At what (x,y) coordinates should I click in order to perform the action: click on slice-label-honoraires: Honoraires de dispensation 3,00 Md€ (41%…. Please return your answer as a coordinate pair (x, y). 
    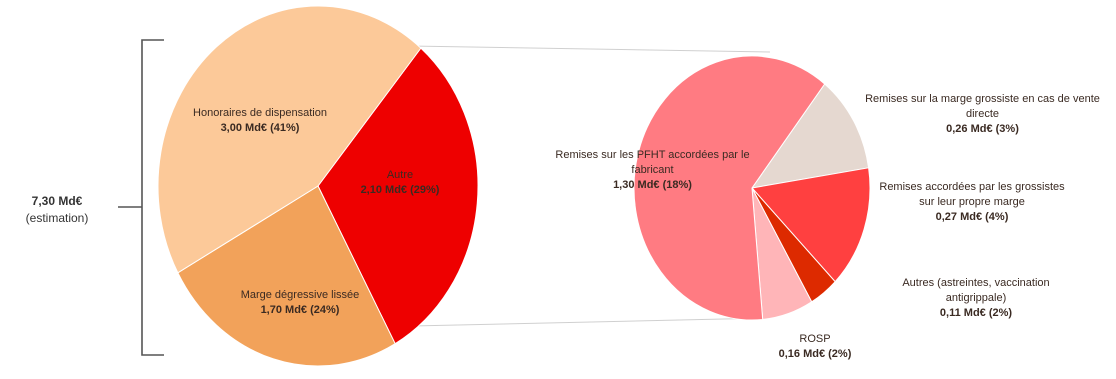
    Looking at the image, I should click on (260, 120).